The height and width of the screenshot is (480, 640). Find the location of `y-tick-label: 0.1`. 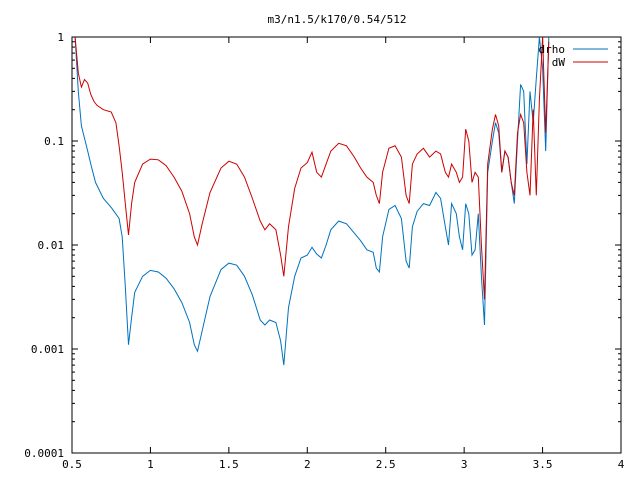

y-tick-label: 0.1 is located at coordinates (54, 141).